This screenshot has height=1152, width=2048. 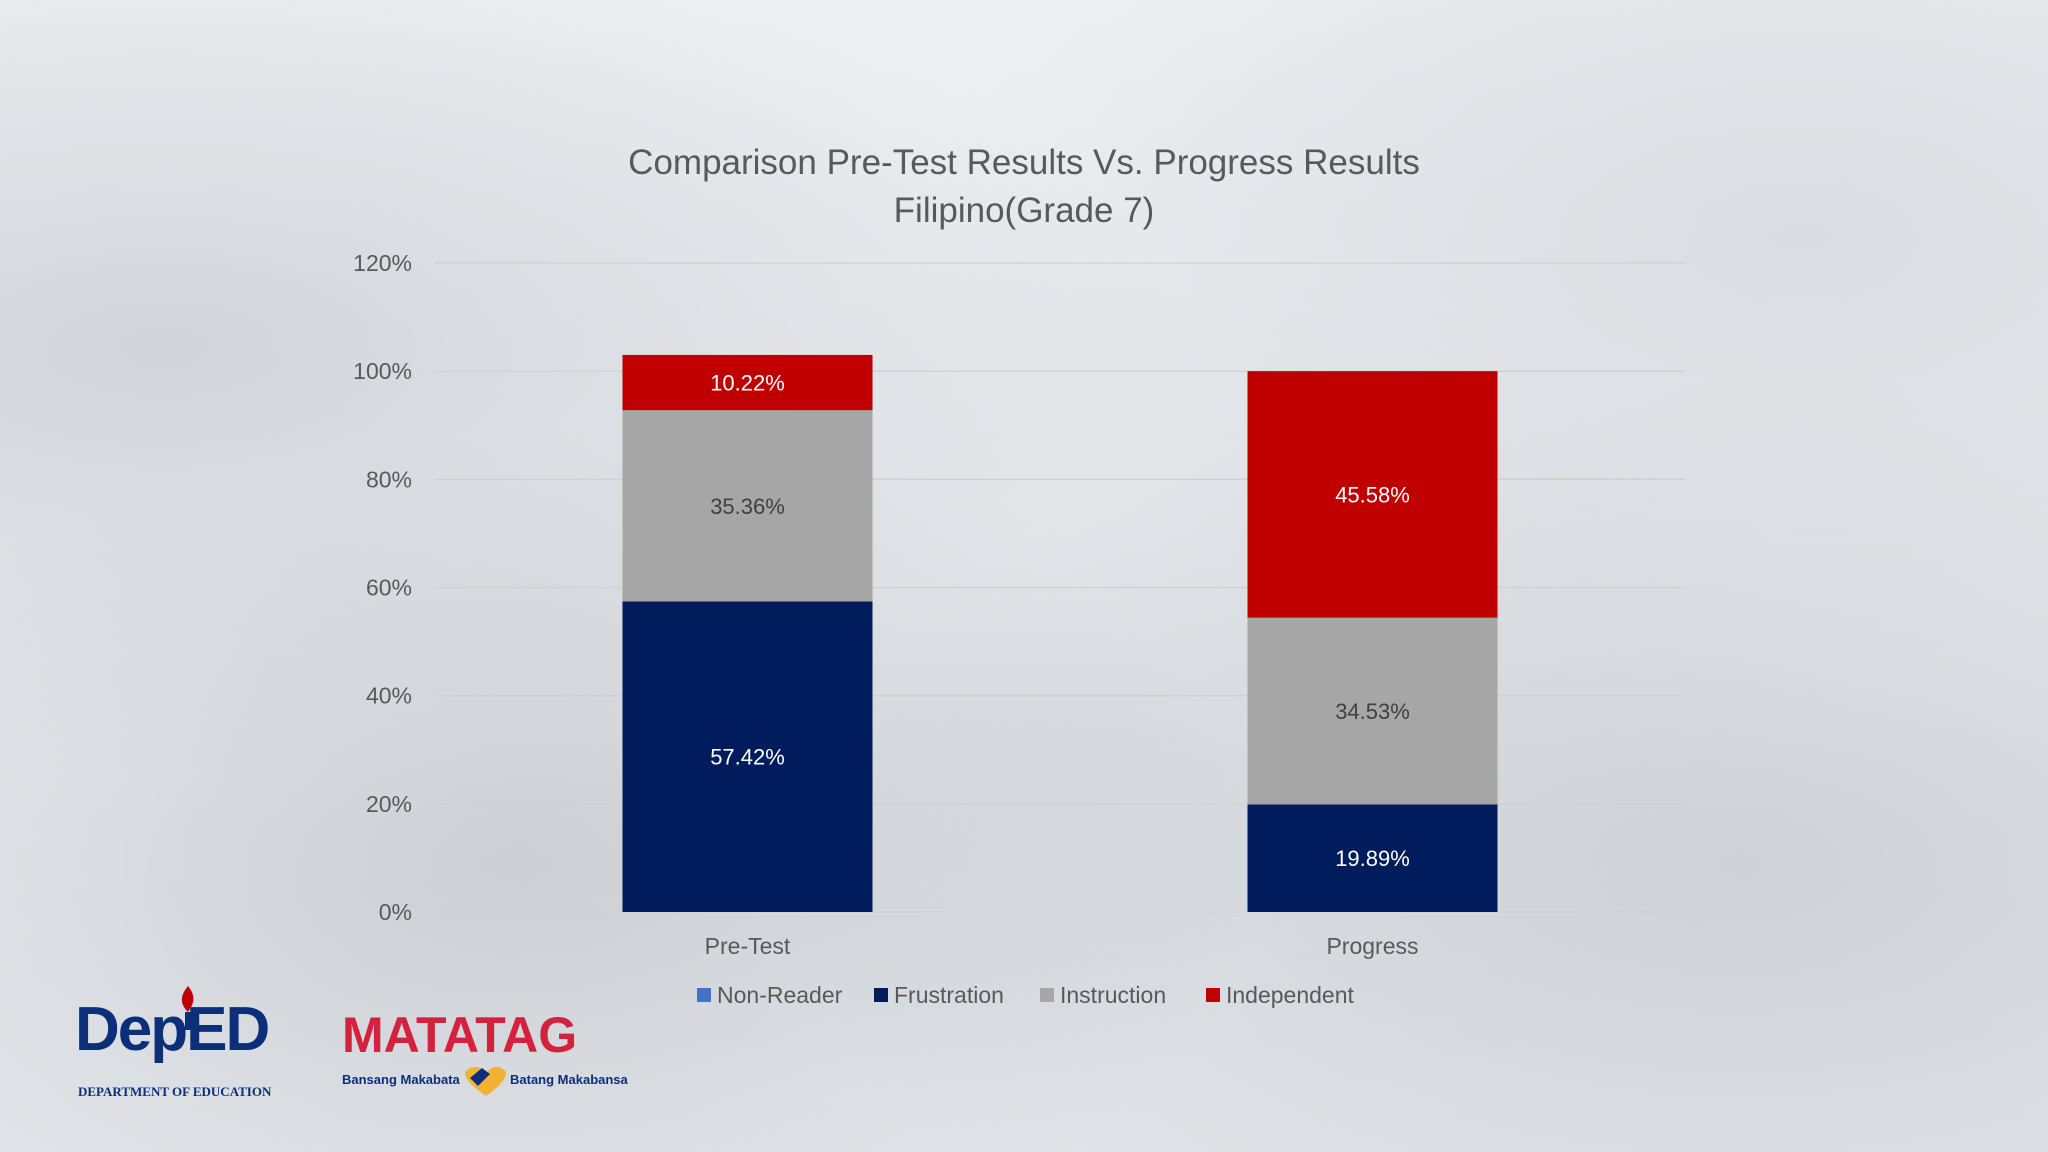 What do you see at coordinates (171, 1029) in the screenshot?
I see `deped-logo-text: DepED` at bounding box center [171, 1029].